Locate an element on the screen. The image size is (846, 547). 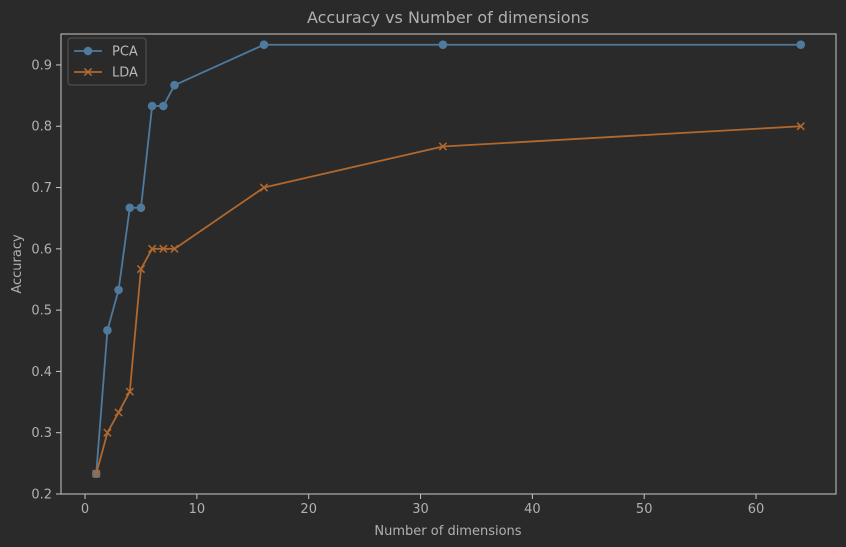
legend: PCA LDA is located at coordinates (107, 61).